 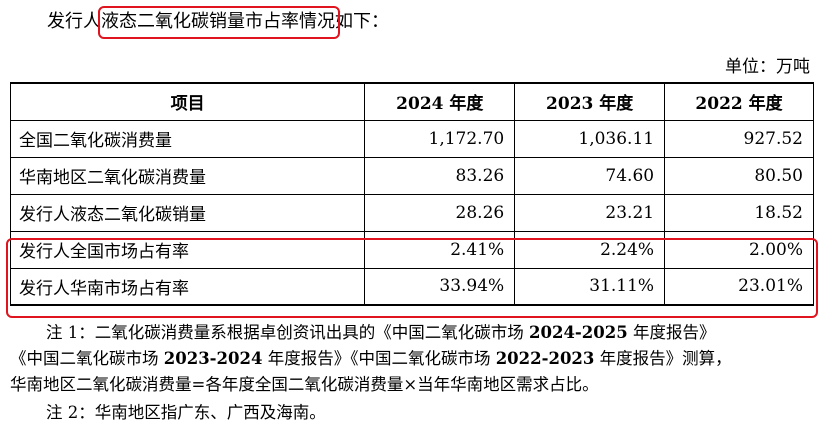 What do you see at coordinates (590, 286) in the screenshot?
I see `cell-value: 31.11%` at bounding box center [590, 286].